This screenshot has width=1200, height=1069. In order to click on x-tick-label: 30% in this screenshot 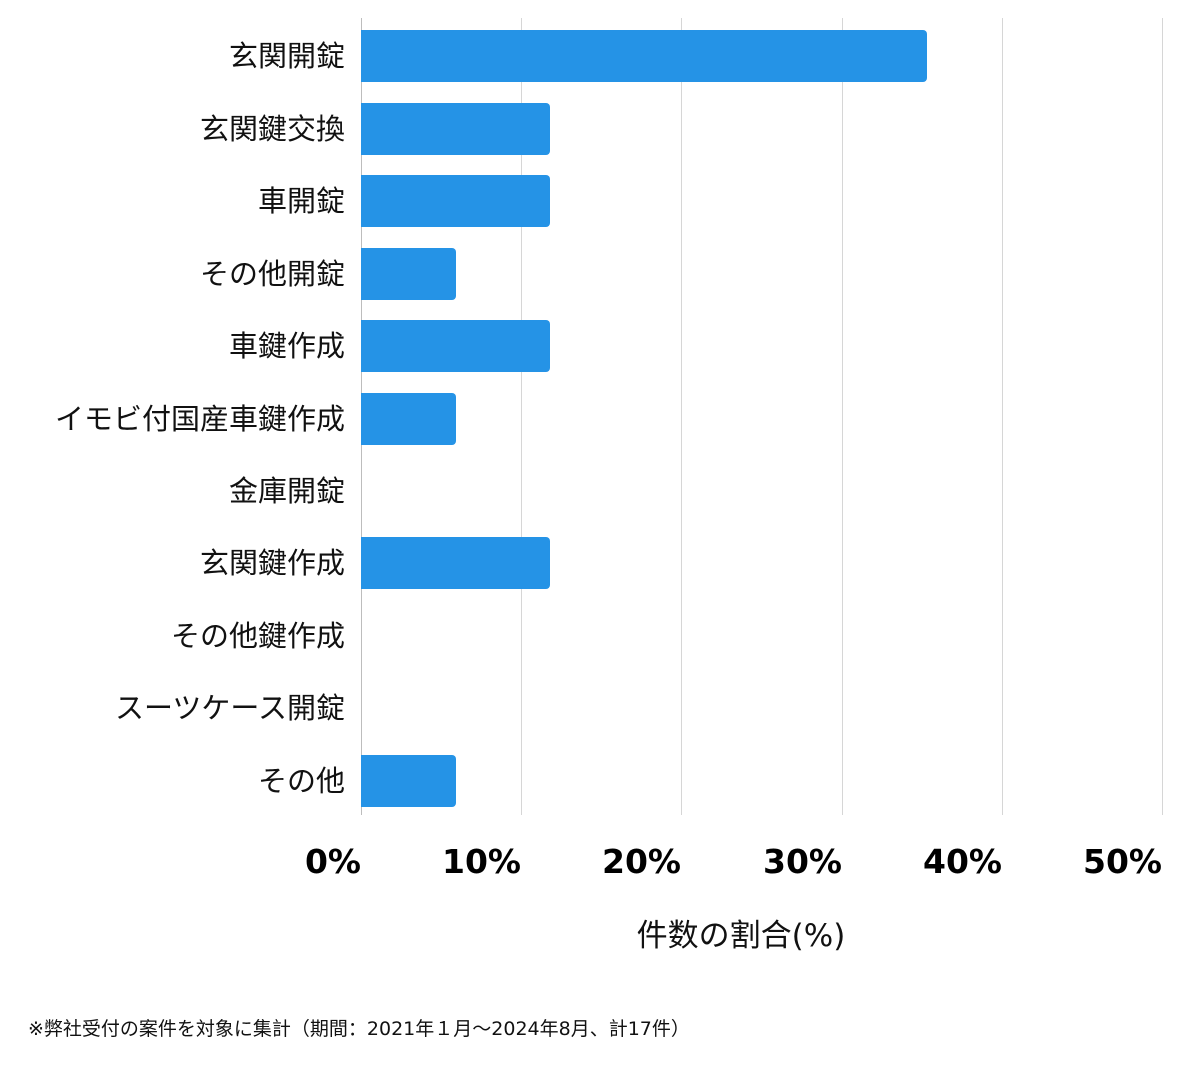, I will do `click(802, 861)`.